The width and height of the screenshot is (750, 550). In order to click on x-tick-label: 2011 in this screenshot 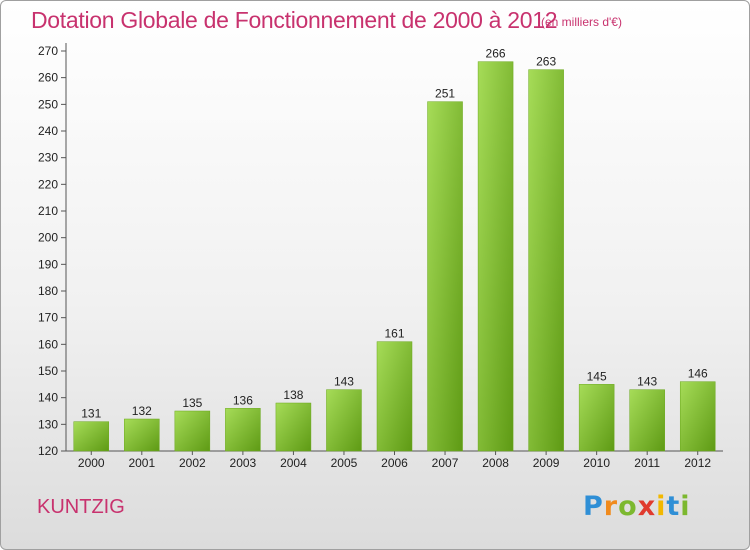, I will do `click(647, 463)`.